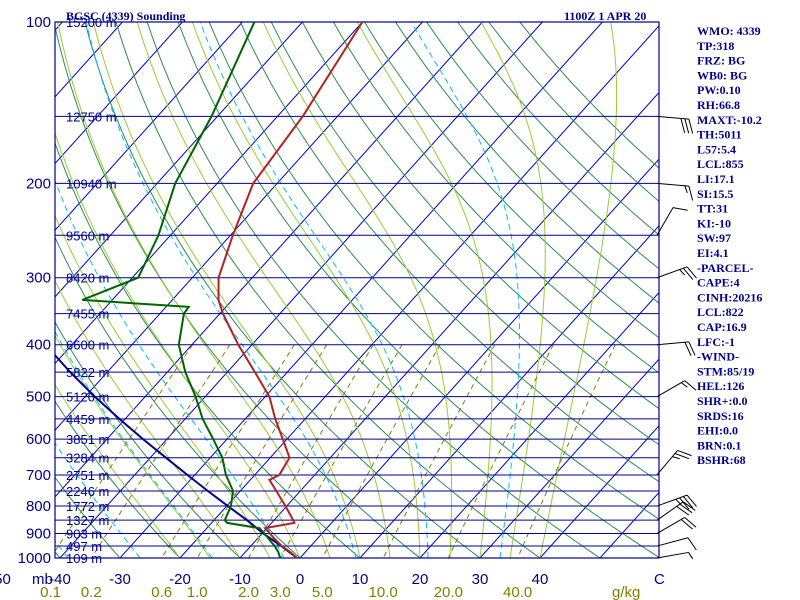 This screenshot has width=800, height=600. What do you see at coordinates (715, 194) in the screenshot?
I see `index-line: SI:15.5` at bounding box center [715, 194].